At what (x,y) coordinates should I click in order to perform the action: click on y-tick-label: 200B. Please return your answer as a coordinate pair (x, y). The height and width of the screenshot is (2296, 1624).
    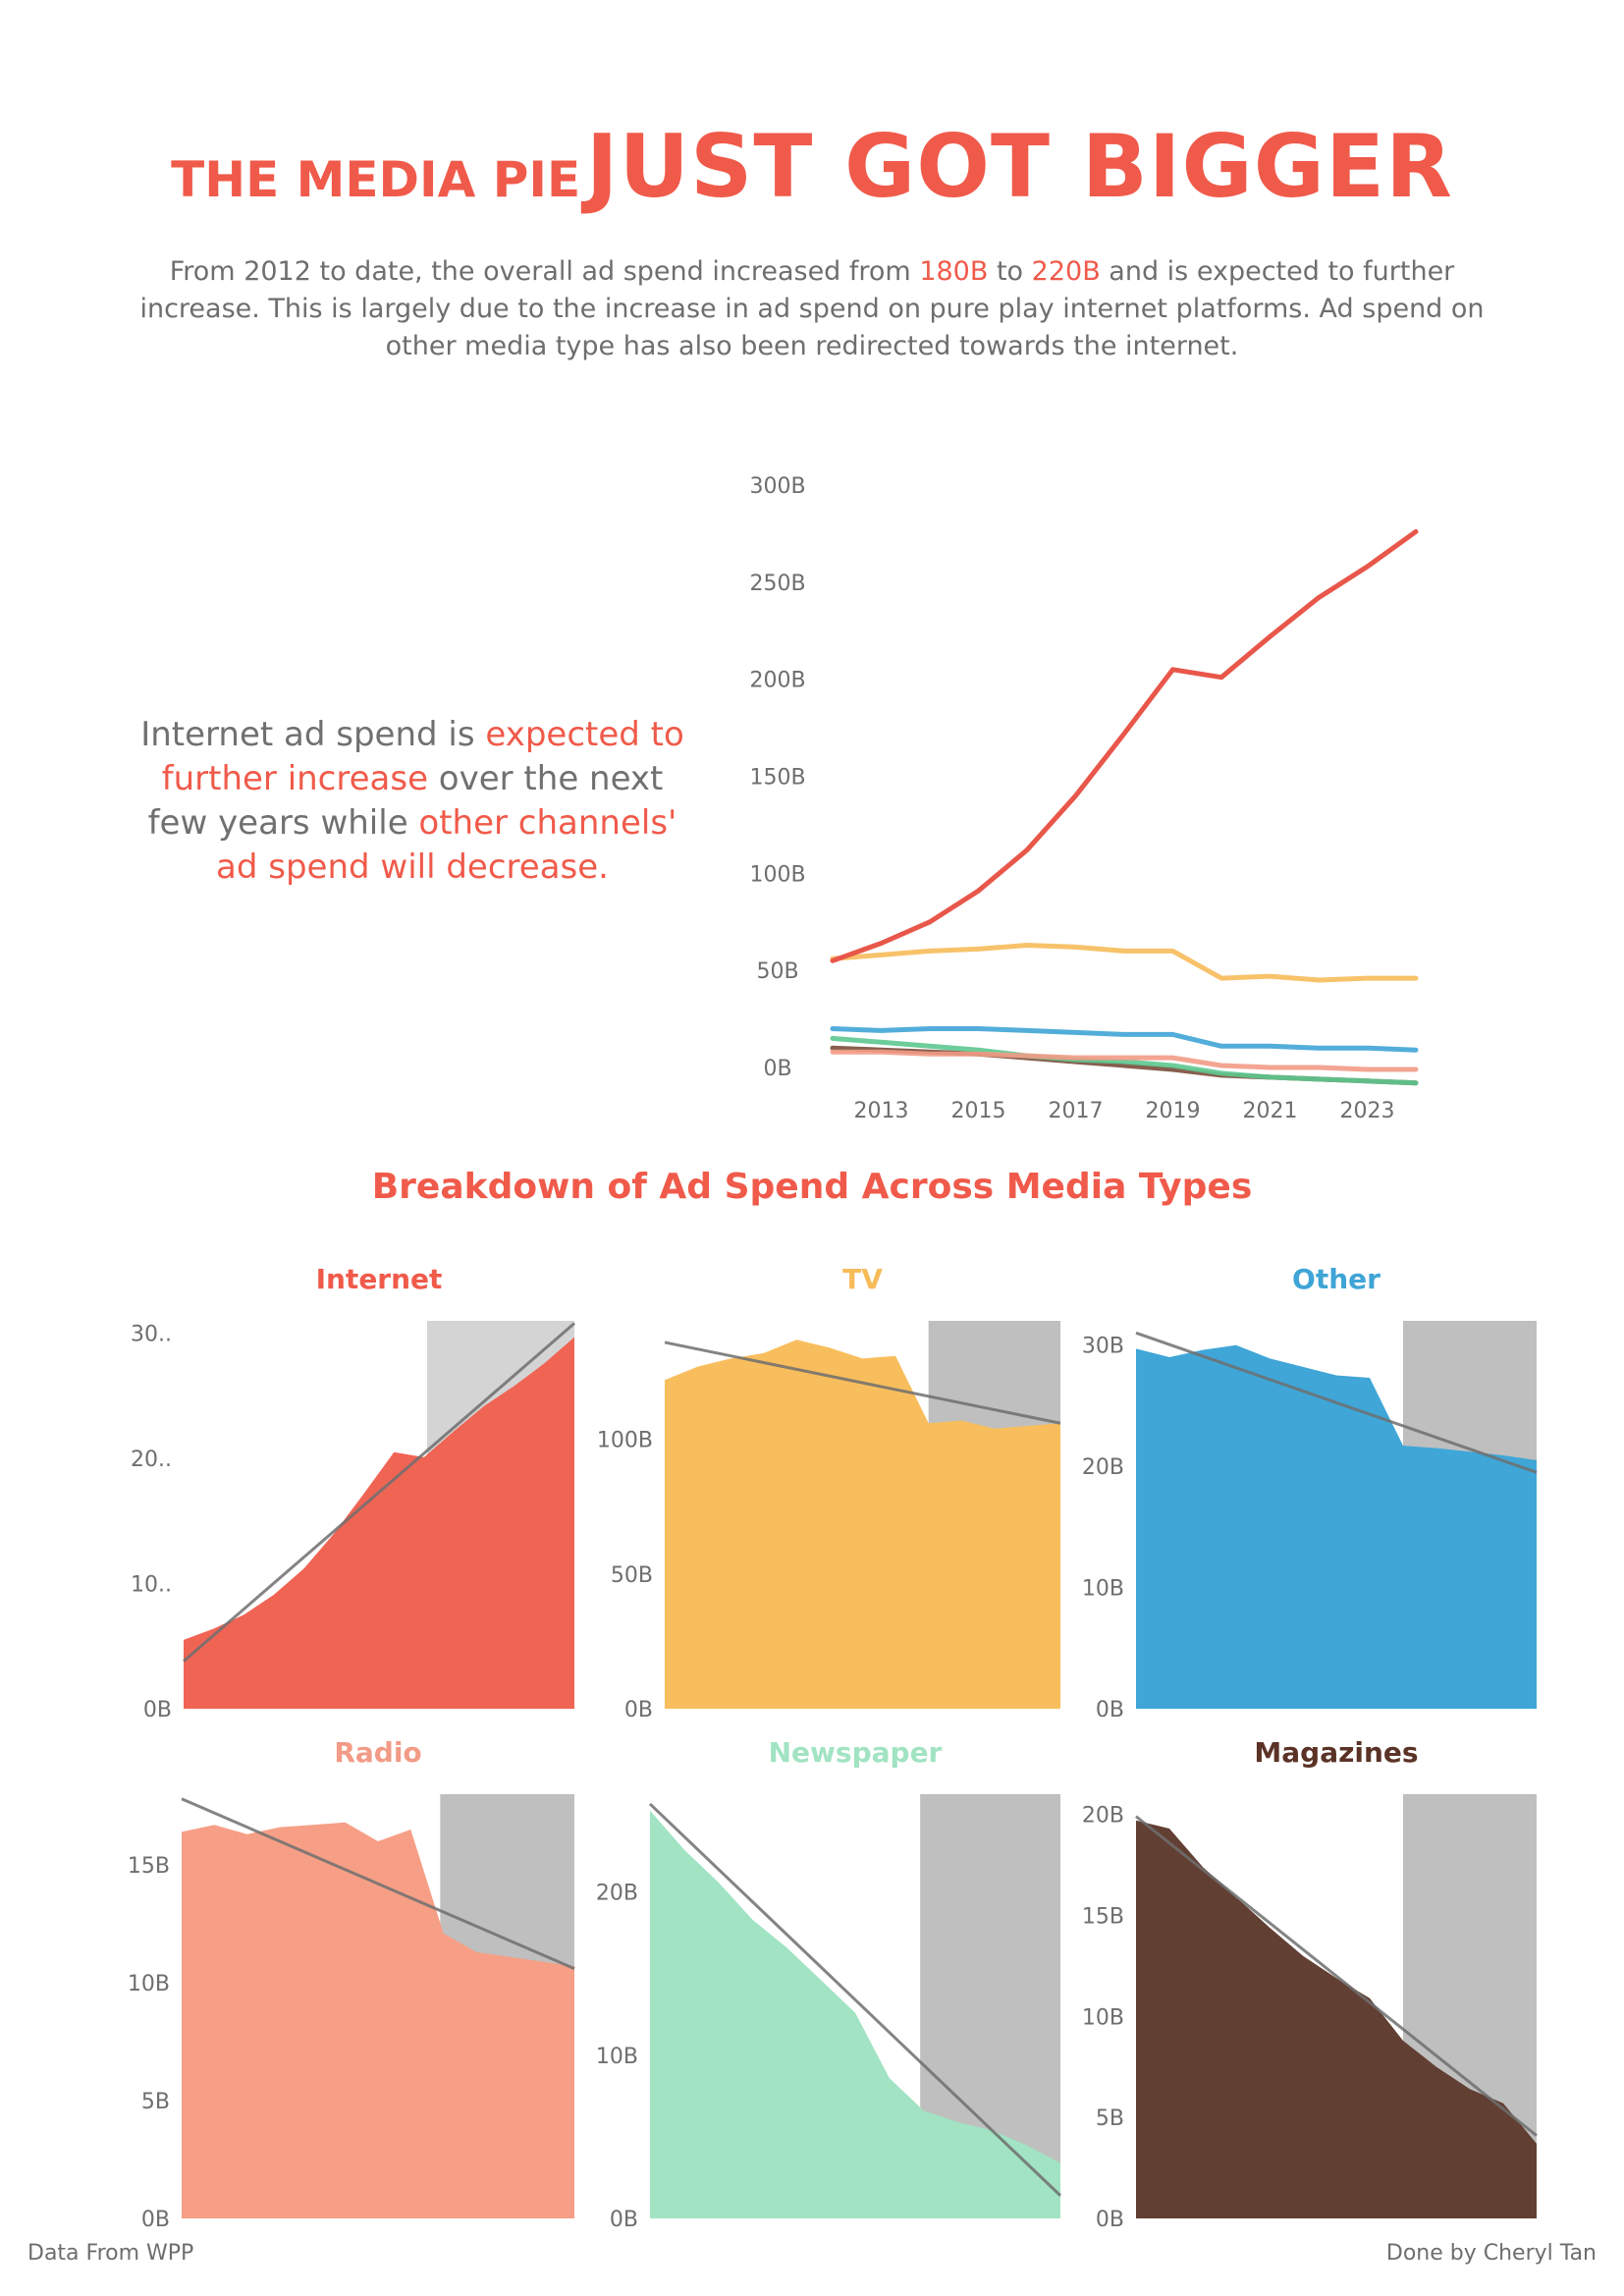
    Looking at the image, I should click on (777, 681).